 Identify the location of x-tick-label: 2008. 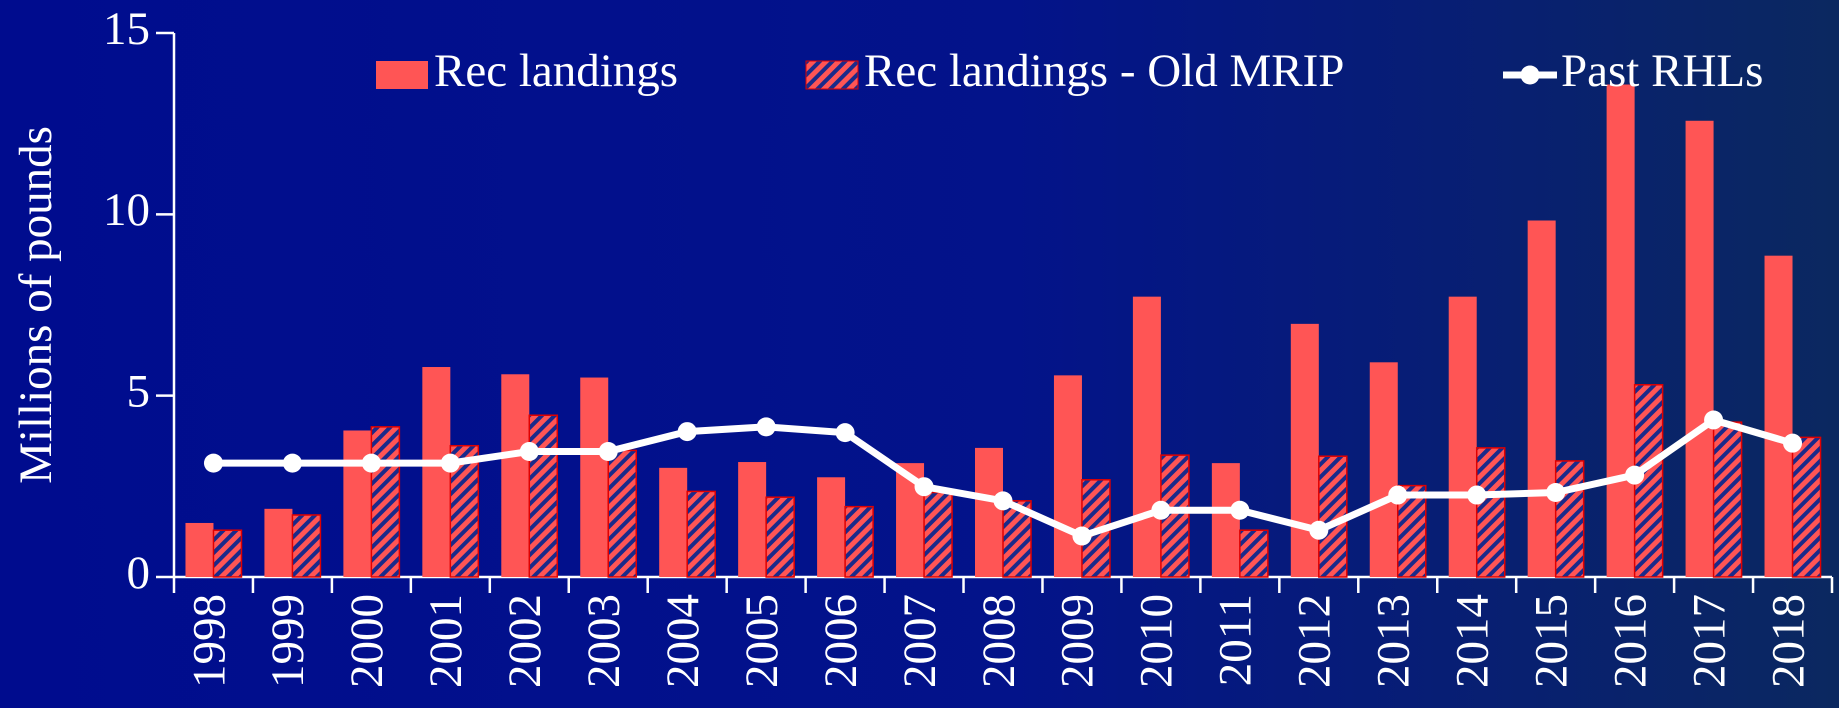
(999, 641).